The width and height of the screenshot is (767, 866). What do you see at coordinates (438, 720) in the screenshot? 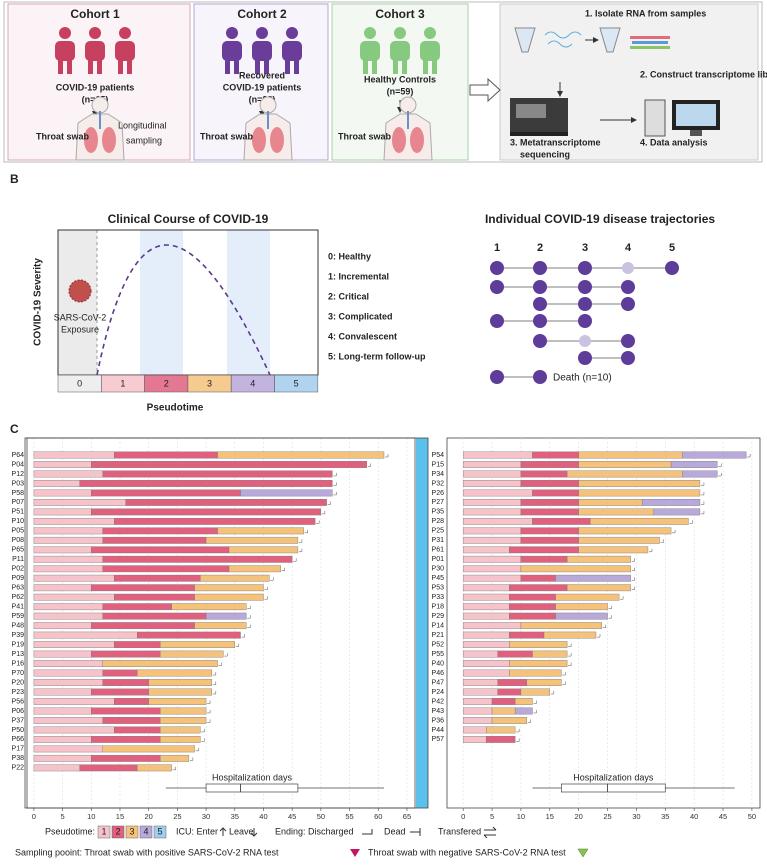
I see `patient-label: P36` at bounding box center [438, 720].